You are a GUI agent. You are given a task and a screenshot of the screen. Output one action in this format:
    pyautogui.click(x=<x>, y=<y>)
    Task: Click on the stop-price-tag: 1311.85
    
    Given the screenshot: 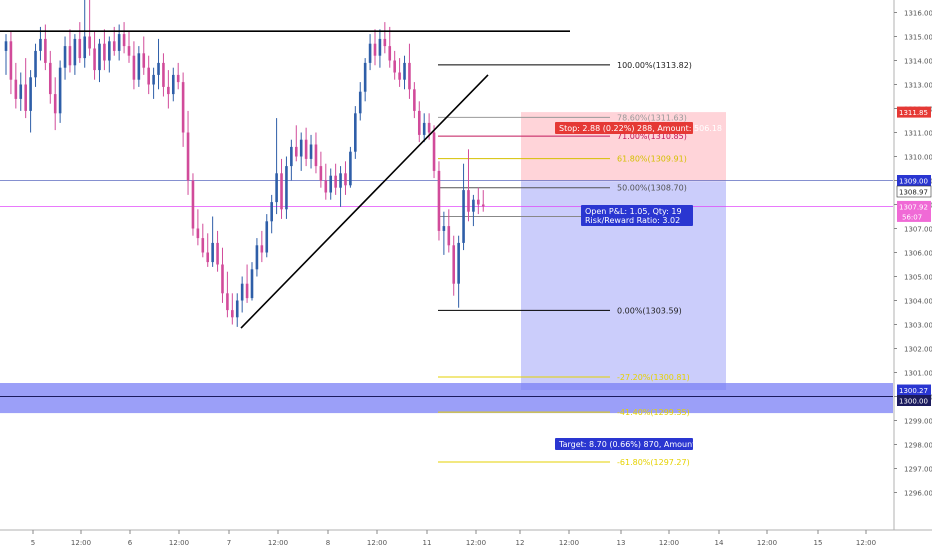 What is the action you would take?
    pyautogui.click(x=914, y=112)
    